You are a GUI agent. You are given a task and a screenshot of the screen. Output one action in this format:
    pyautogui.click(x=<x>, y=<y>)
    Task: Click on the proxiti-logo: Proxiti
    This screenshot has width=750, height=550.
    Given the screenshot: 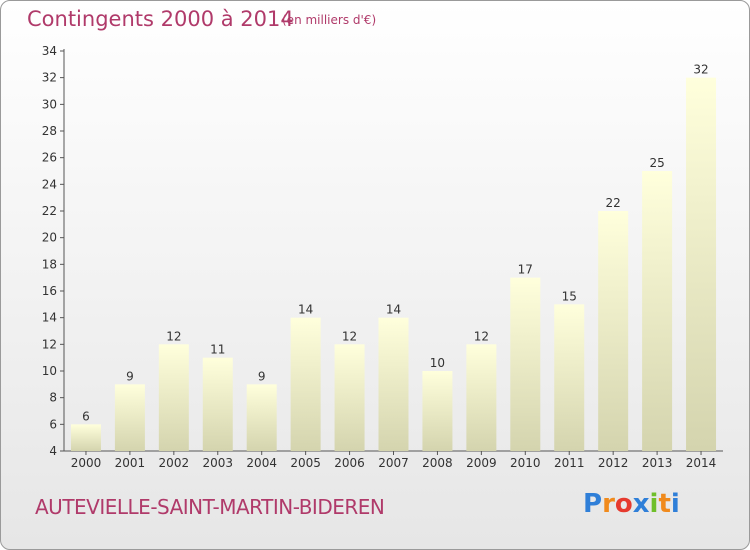 What is the action you would take?
    pyautogui.click(x=631, y=504)
    